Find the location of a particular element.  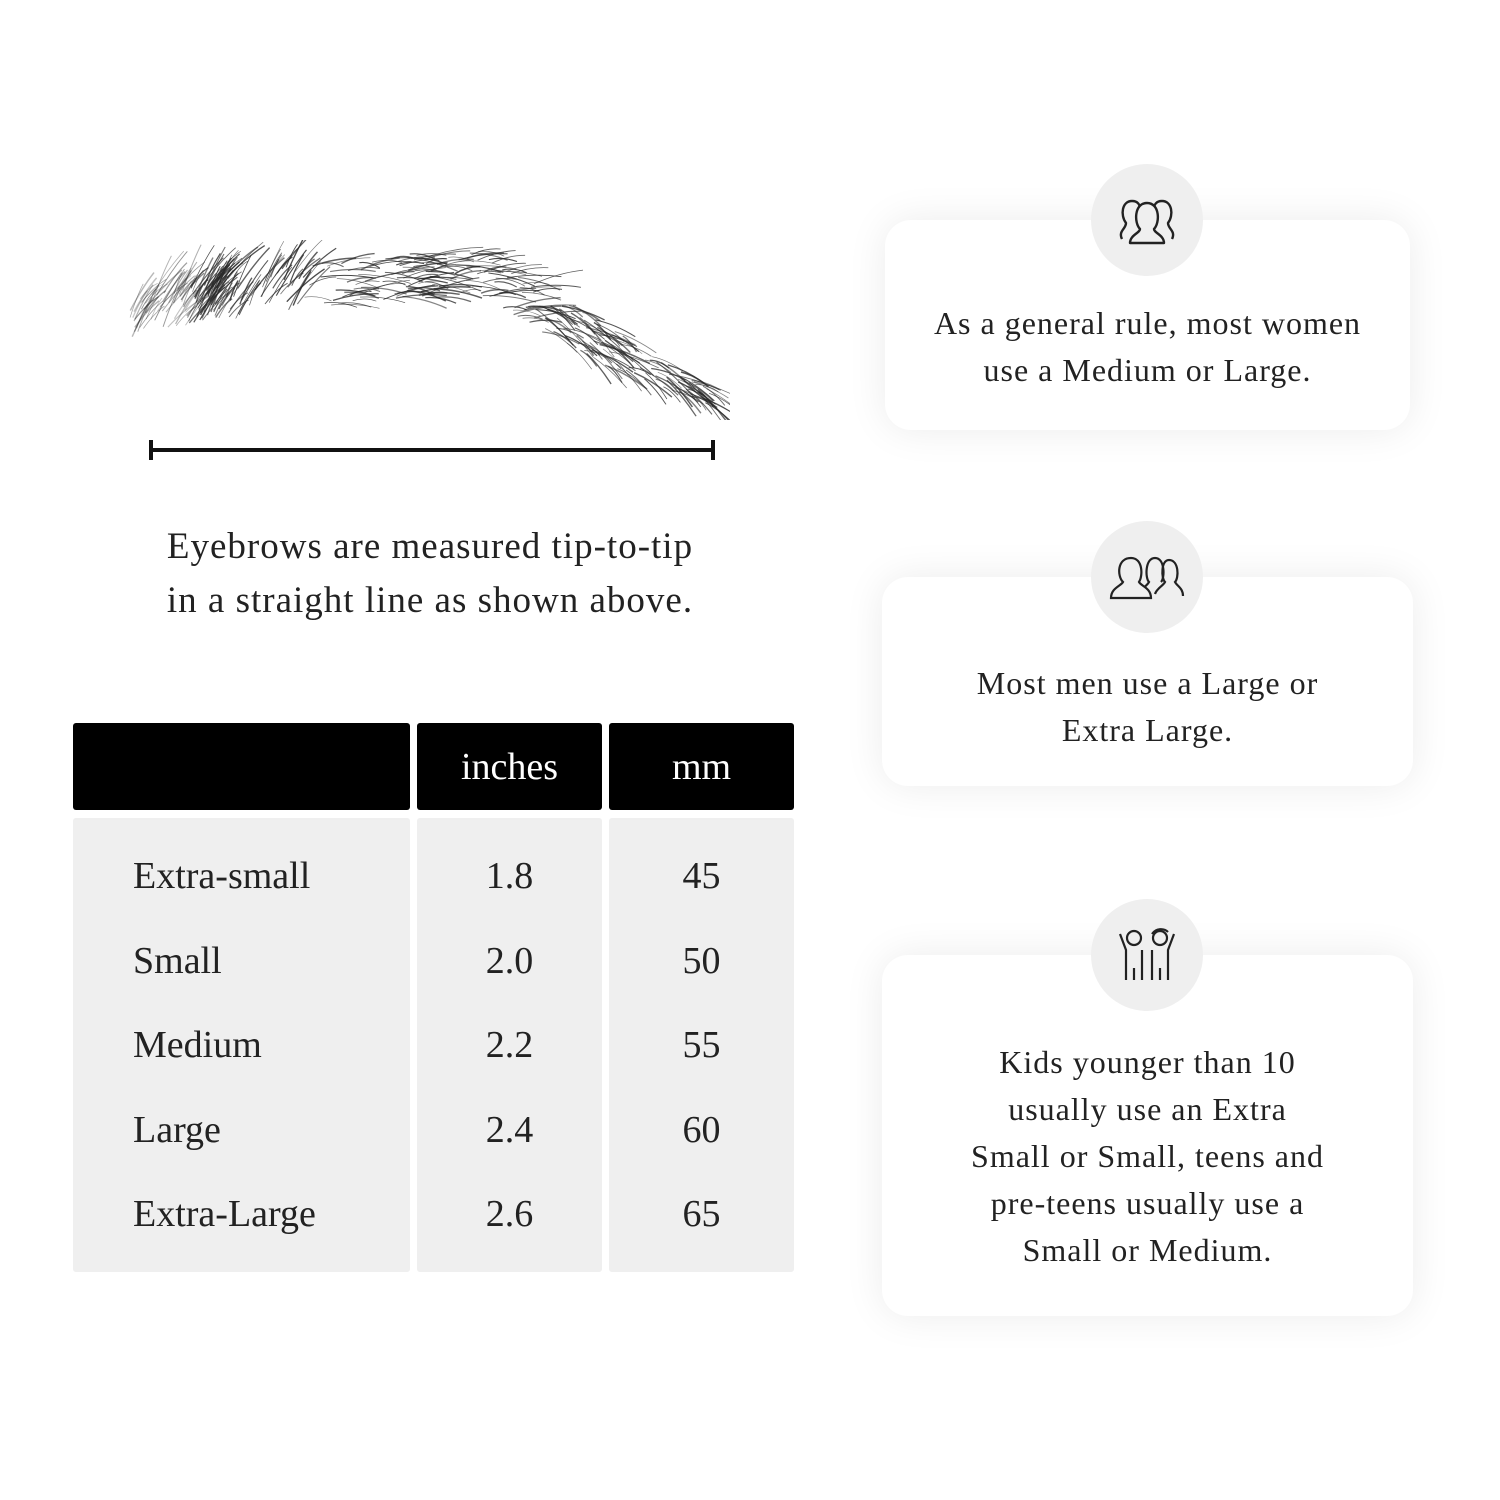

mm-column is located at coordinates (701, 1045).